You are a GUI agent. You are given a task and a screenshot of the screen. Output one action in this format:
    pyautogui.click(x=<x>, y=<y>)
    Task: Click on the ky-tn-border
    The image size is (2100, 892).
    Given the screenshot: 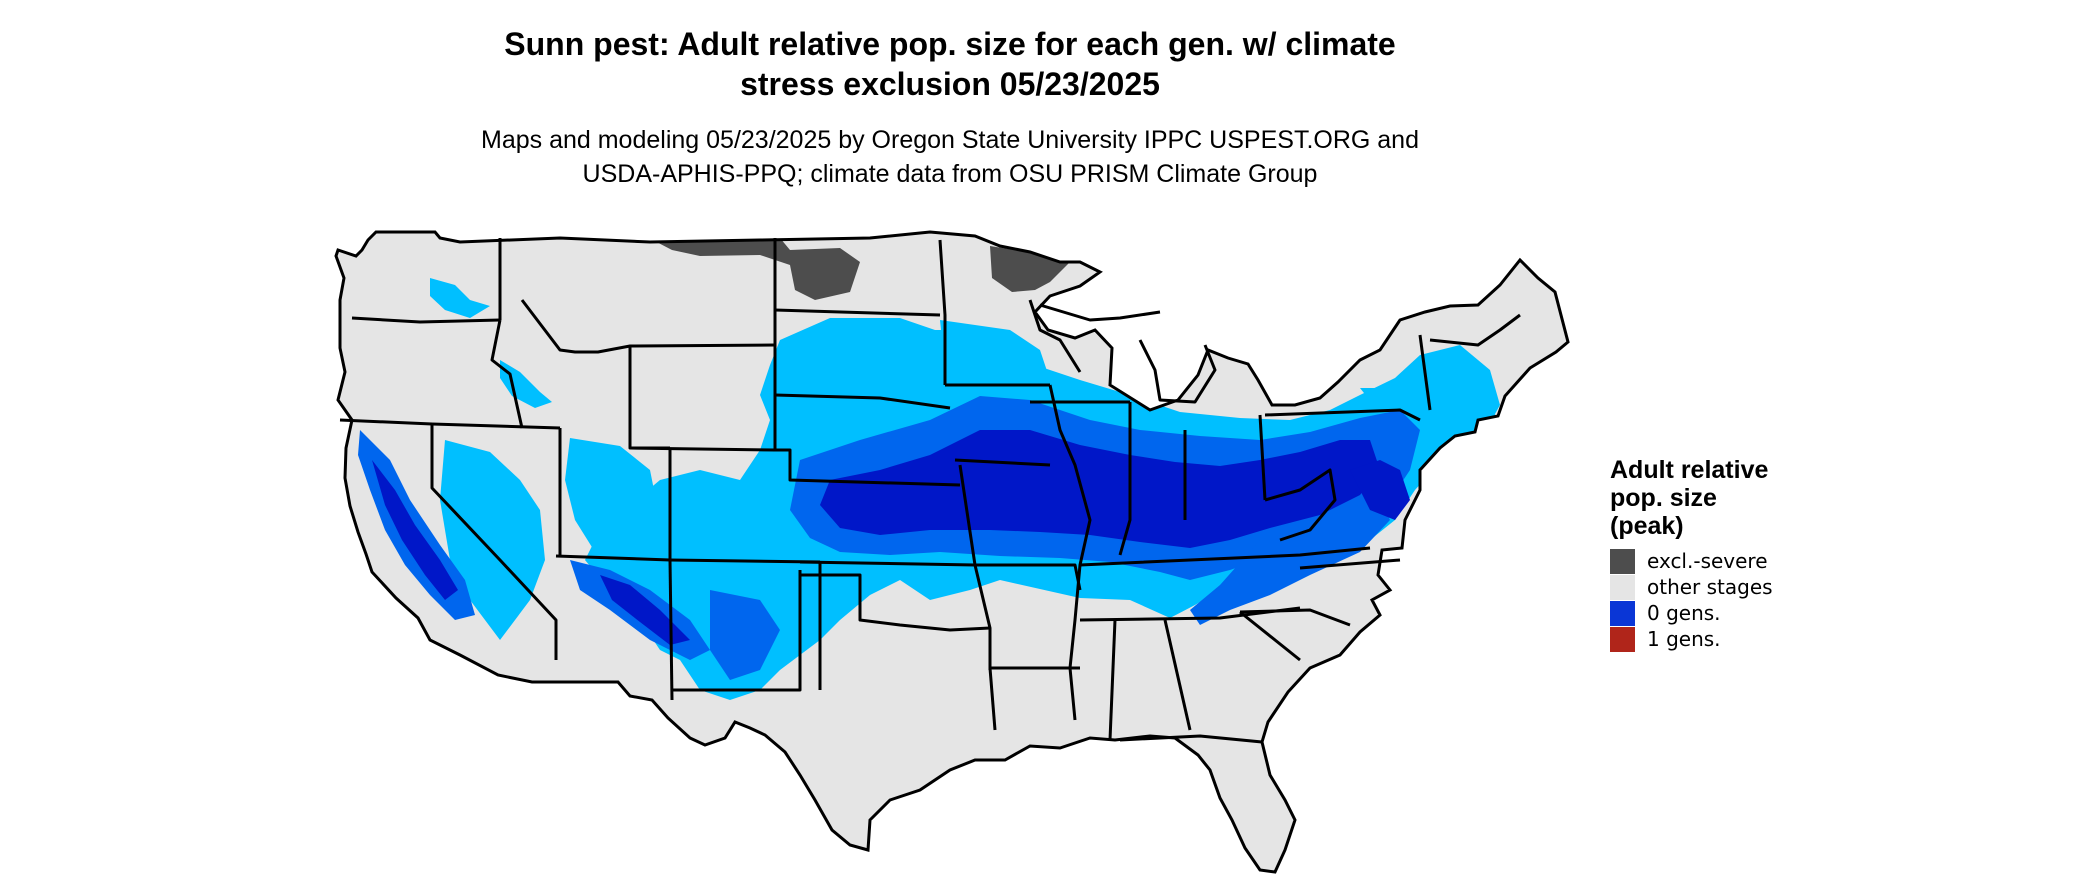 What is the action you would take?
    pyautogui.click(x=1225, y=556)
    